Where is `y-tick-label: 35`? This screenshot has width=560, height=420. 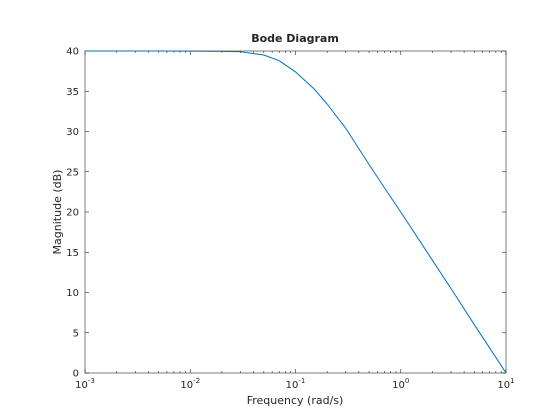
y-tick-label: 35 is located at coordinates (72, 92).